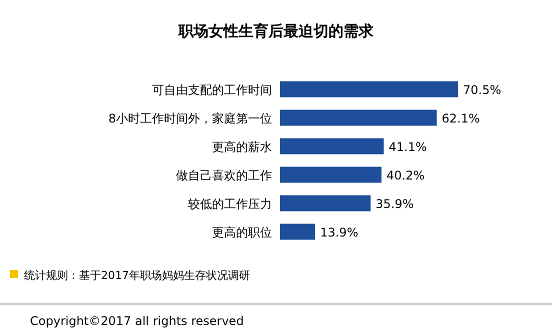  Describe the element at coordinates (395, 203) in the screenshot. I see `data-label: 35.9%` at that location.